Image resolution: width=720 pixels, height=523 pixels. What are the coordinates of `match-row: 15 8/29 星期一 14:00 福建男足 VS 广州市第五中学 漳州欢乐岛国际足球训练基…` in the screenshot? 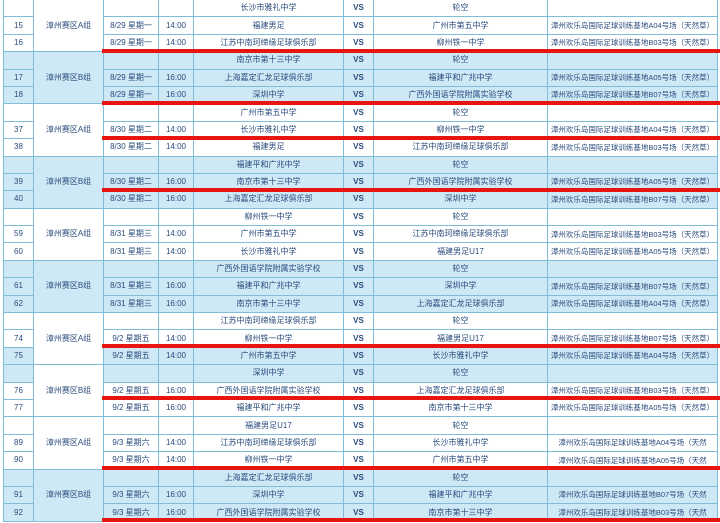 It's located at (360, 25).